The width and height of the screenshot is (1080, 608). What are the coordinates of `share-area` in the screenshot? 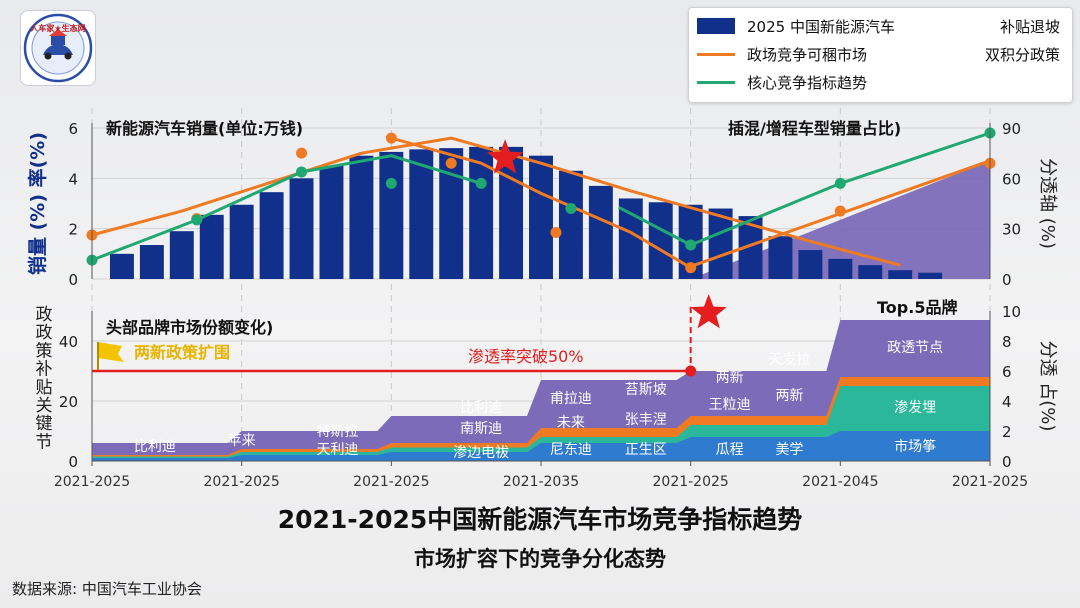 It's located at (840, 219).